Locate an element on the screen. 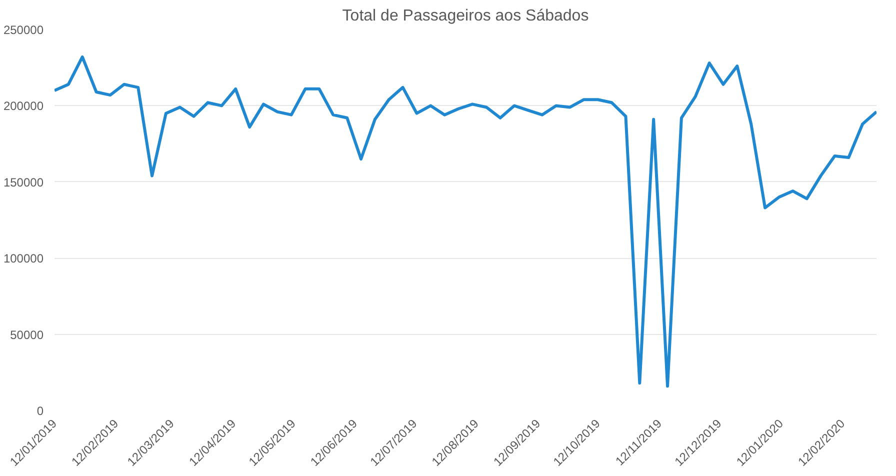 The height and width of the screenshot is (476, 896). y-tick-label: 50000 is located at coordinates (27, 335).